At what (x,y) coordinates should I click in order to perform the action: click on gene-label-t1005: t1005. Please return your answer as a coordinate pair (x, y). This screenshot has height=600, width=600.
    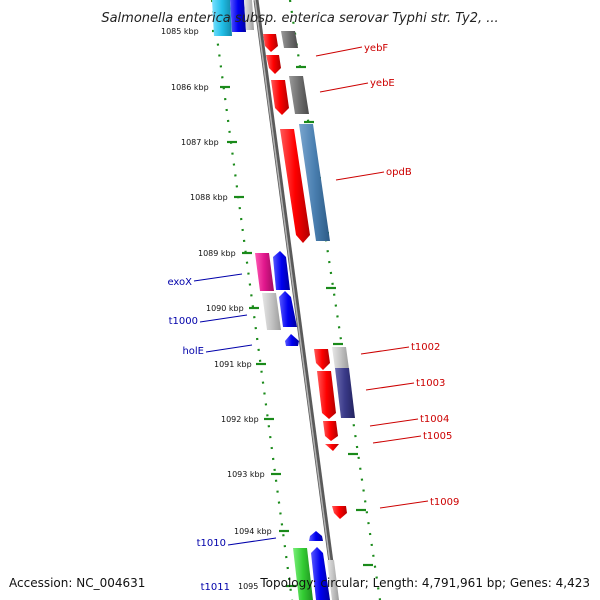
    Looking at the image, I should click on (437, 436).